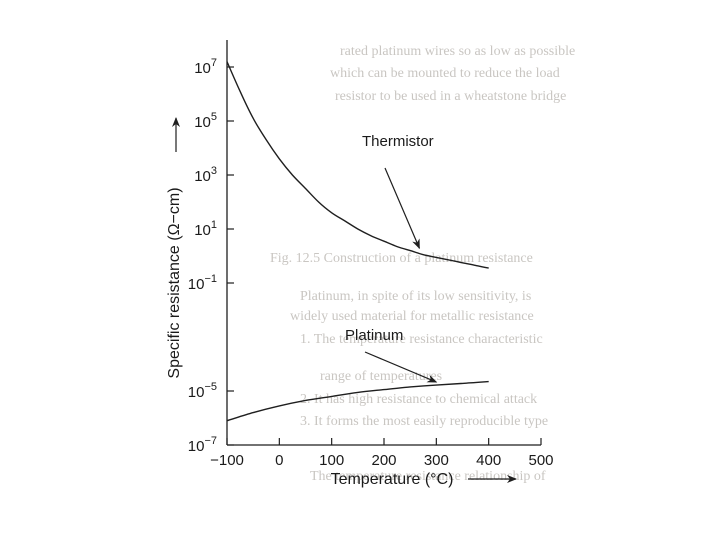 Image resolution: width=720 pixels, height=545 pixels. What do you see at coordinates (392, 479) in the screenshot?
I see `x-axis-title: Temperature (°C)` at bounding box center [392, 479].